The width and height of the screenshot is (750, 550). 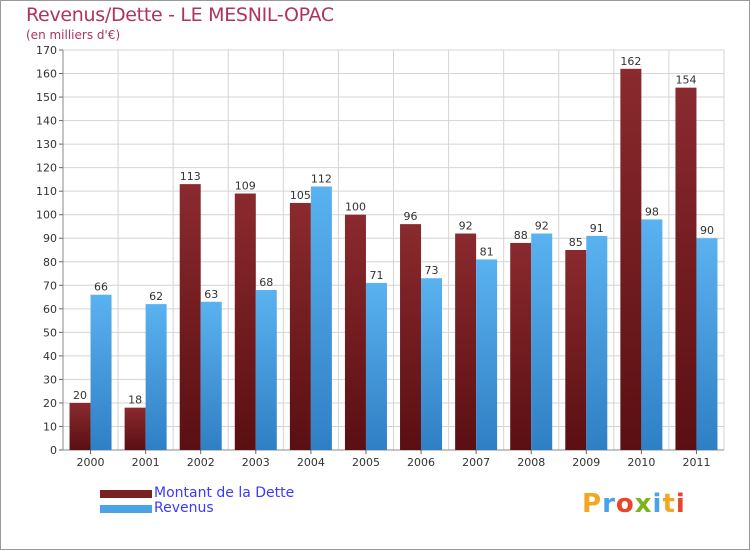 What do you see at coordinates (487, 251) in the screenshot?
I see `data-label-revenus: 81` at bounding box center [487, 251].